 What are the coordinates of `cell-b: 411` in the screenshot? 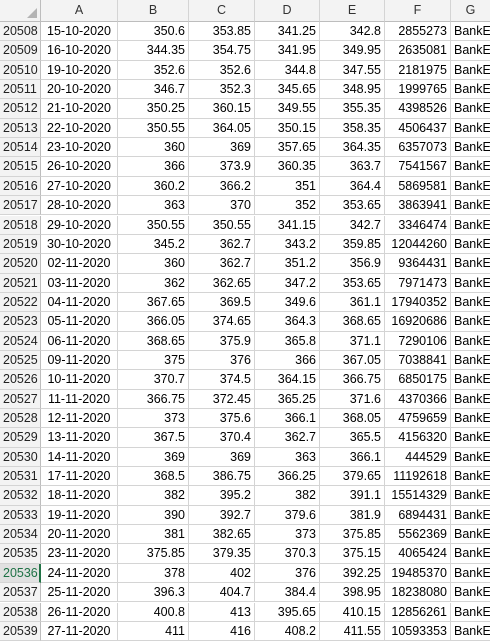 It's located at (153, 631).